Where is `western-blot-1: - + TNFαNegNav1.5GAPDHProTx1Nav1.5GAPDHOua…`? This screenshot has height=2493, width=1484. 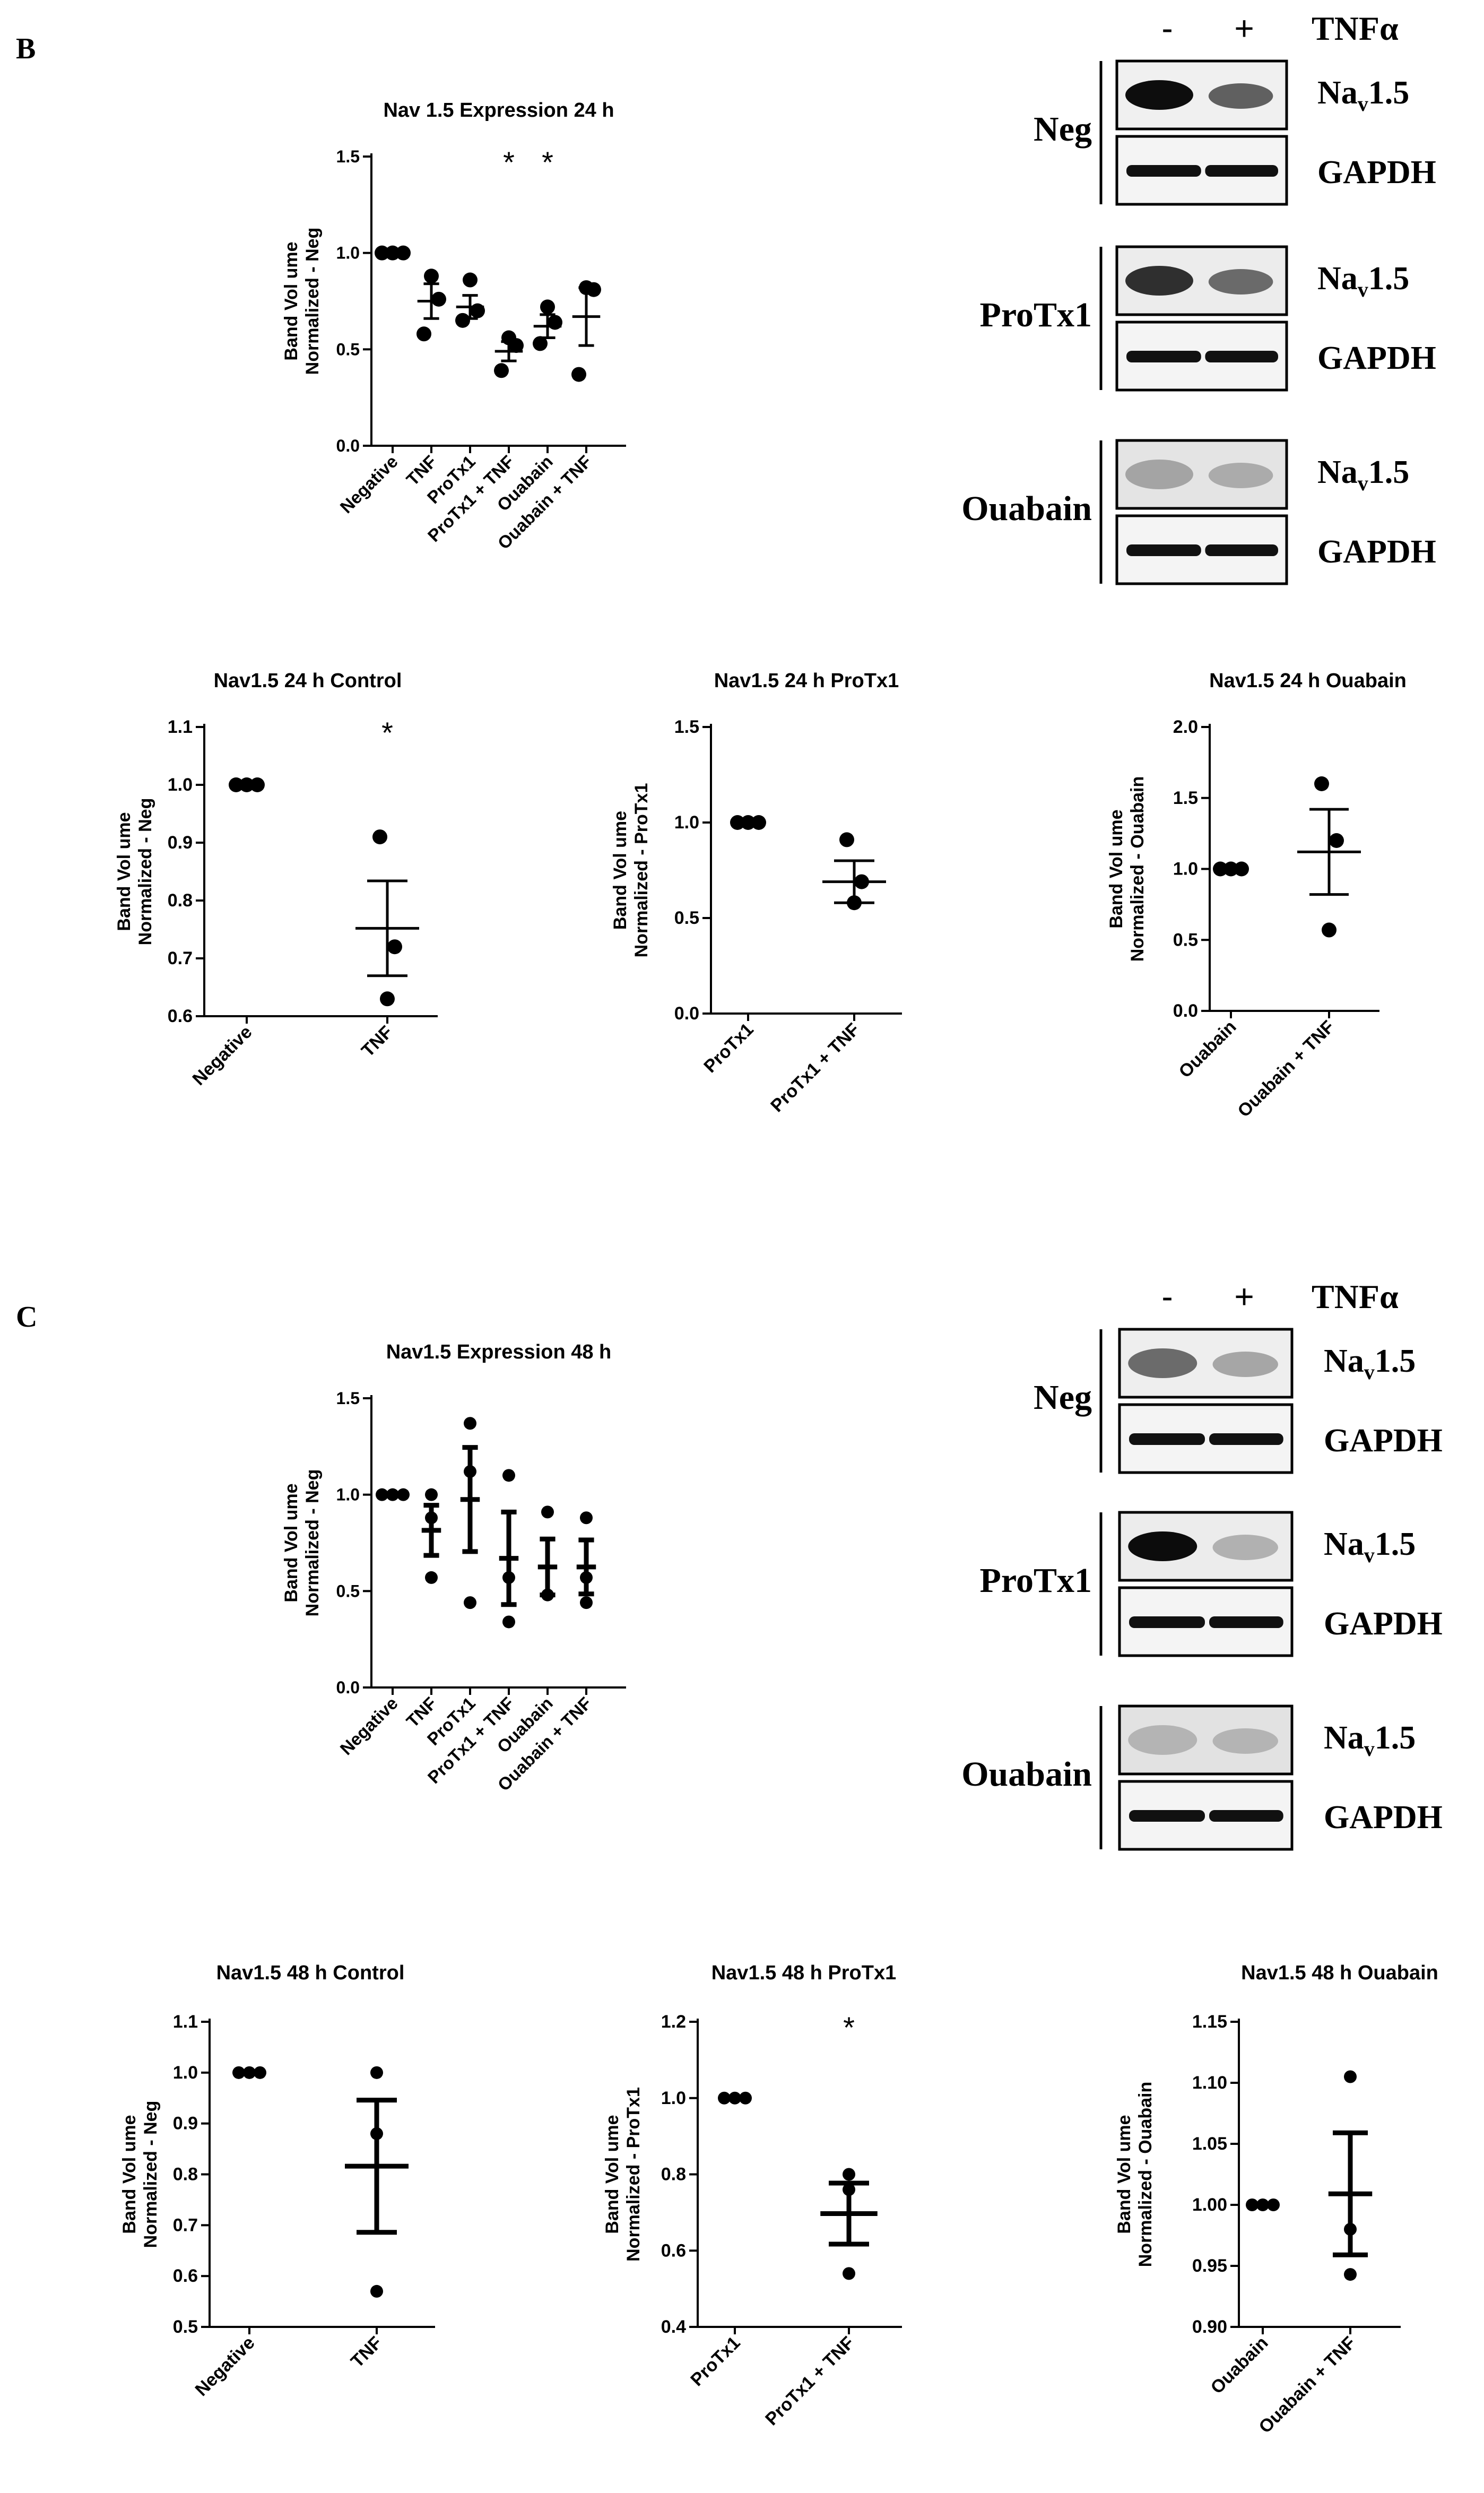 western-blot-1: - + TNFαNegNav1.5GAPDHProTx1Nav1.5GAPDHOua… is located at coordinates (1198, 297).